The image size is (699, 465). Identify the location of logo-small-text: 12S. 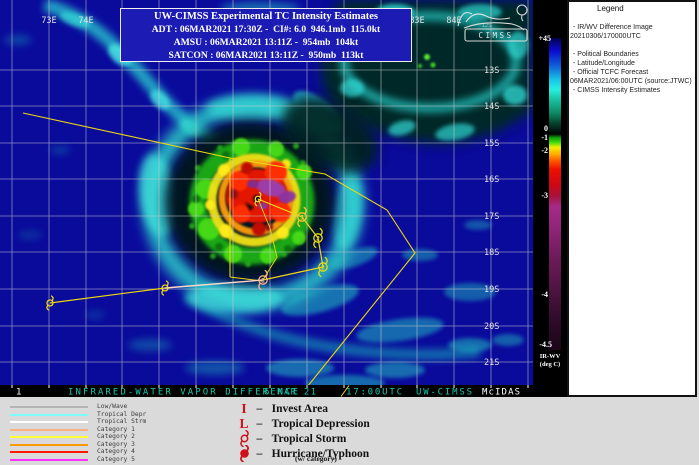
(487, 26).